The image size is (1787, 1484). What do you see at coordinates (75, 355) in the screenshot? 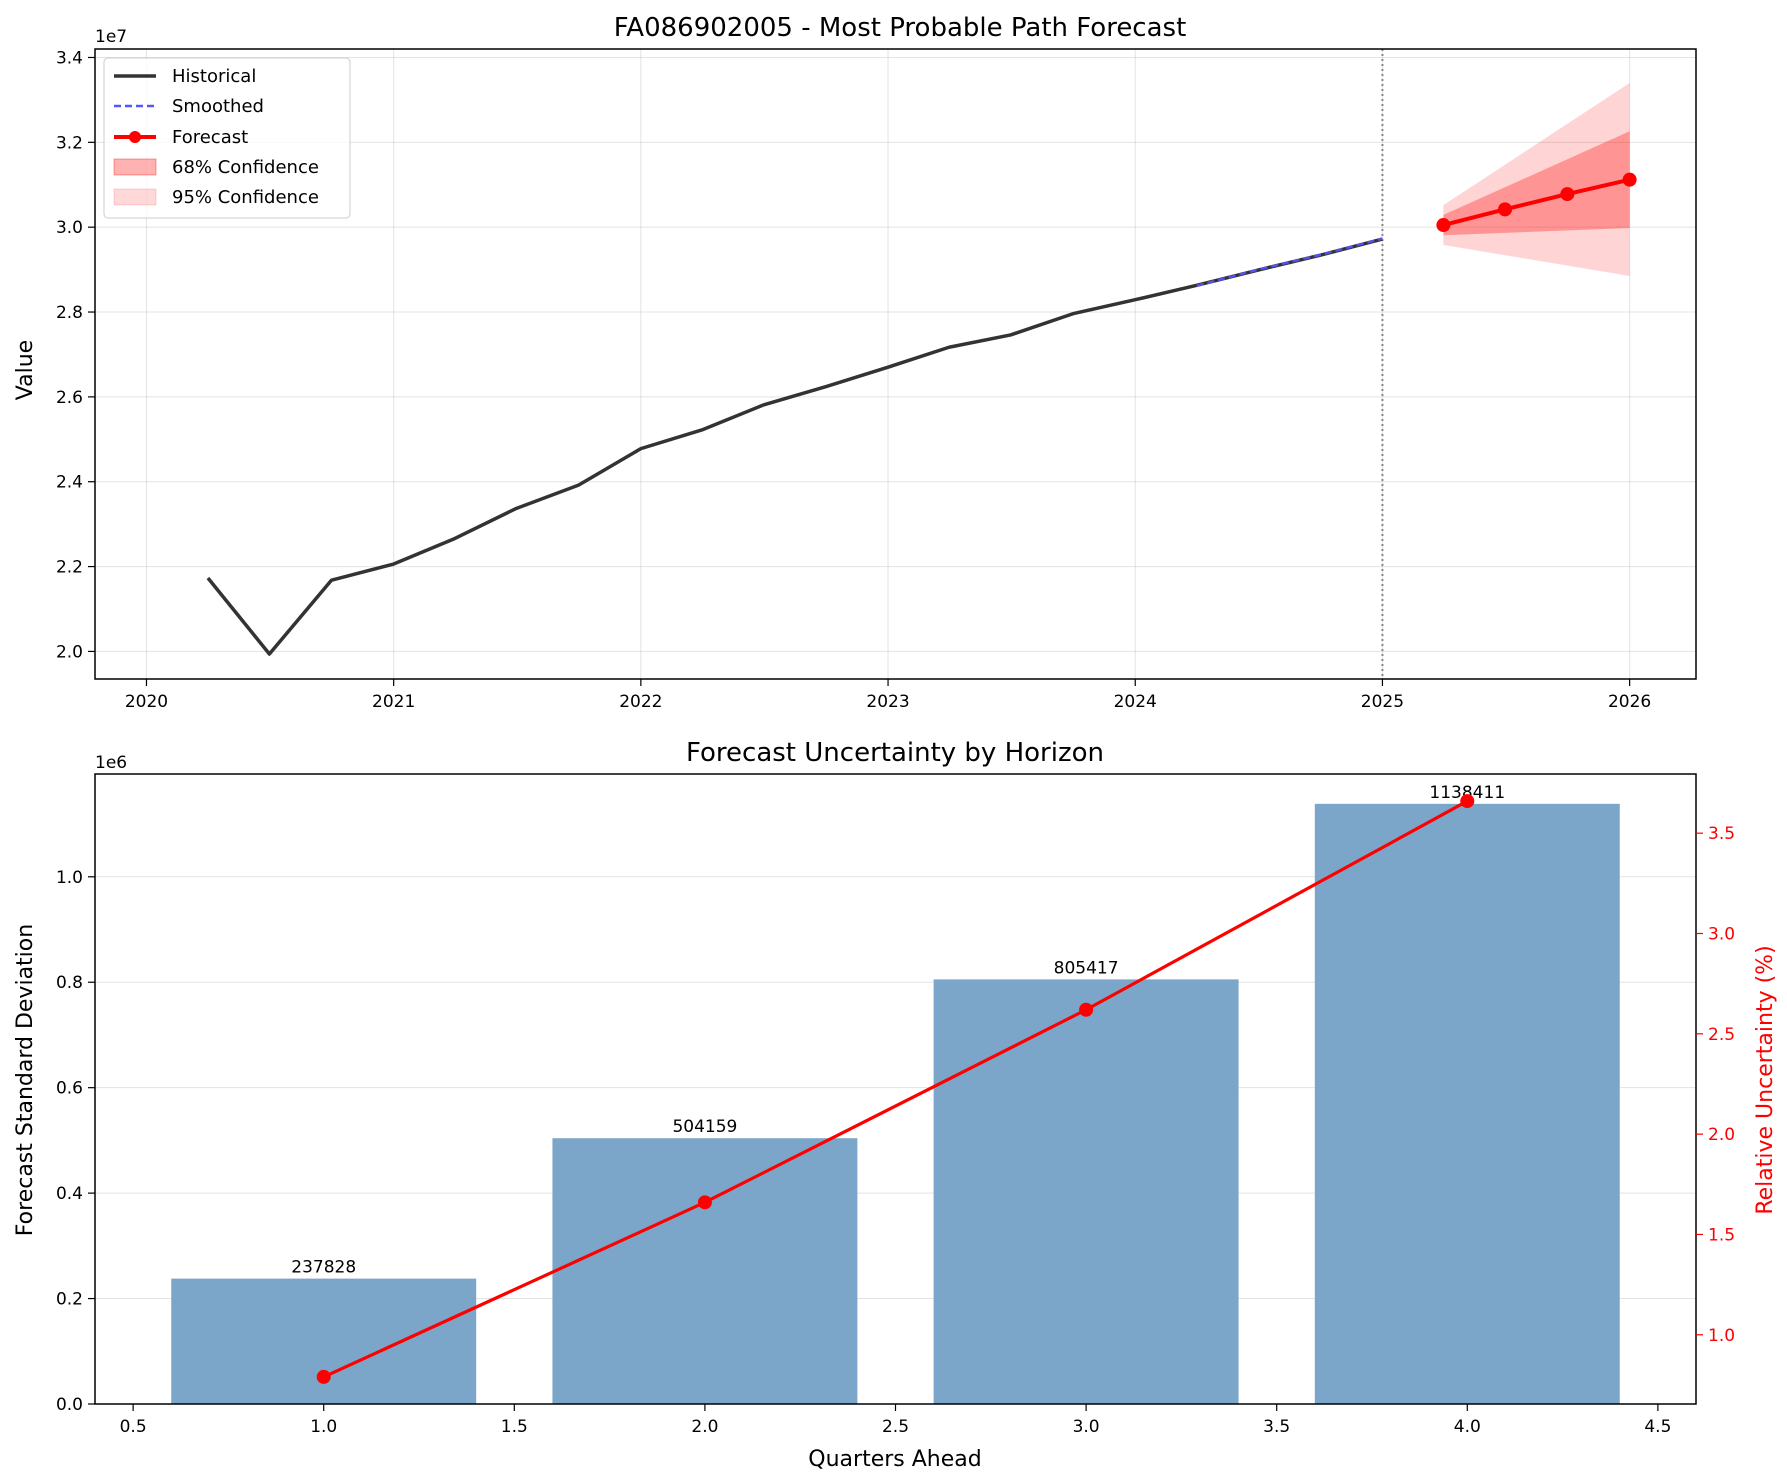
I see `y-axis-ticks: 2.0 2.2 2.4 2.6 2.8 3.0 3.2 3.4` at bounding box center [75, 355].